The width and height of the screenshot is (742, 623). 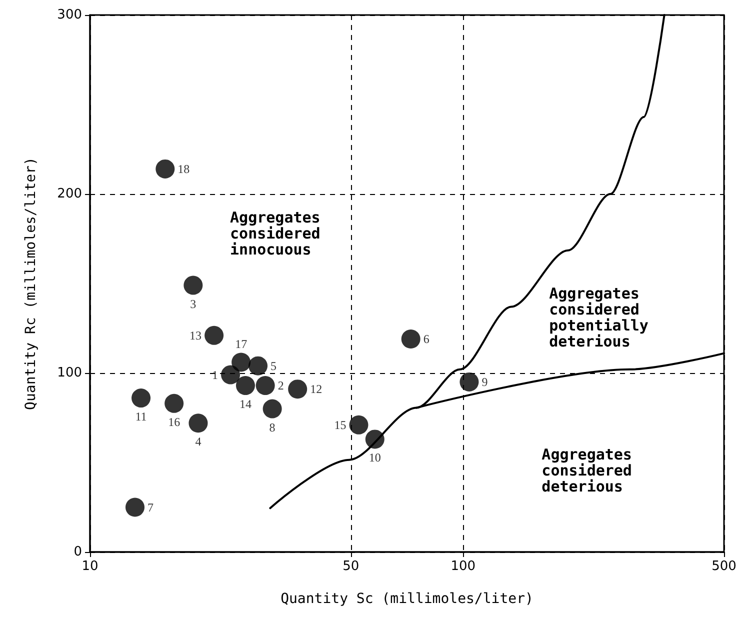 I want to click on x-tick-label: 100, so click(x=463, y=566).